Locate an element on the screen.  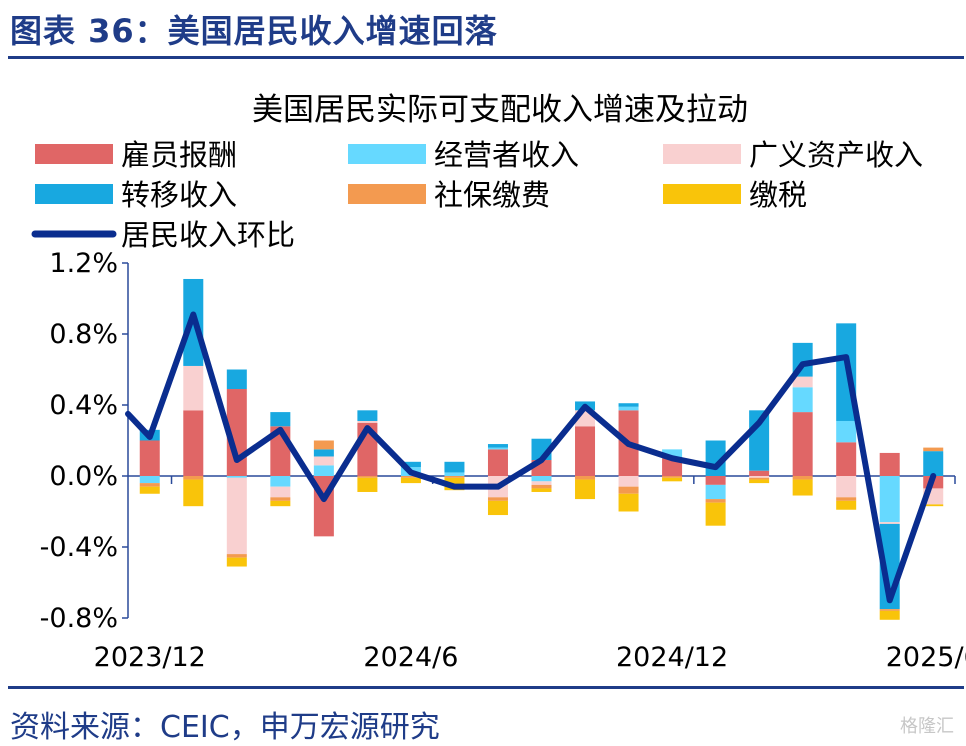
legend-label: 雇员报酬 is located at coordinates (179, 155).